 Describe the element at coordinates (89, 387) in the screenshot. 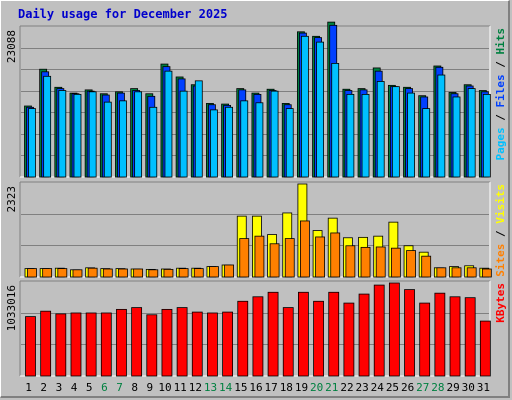

I see `day-tick-label: 5` at that location.